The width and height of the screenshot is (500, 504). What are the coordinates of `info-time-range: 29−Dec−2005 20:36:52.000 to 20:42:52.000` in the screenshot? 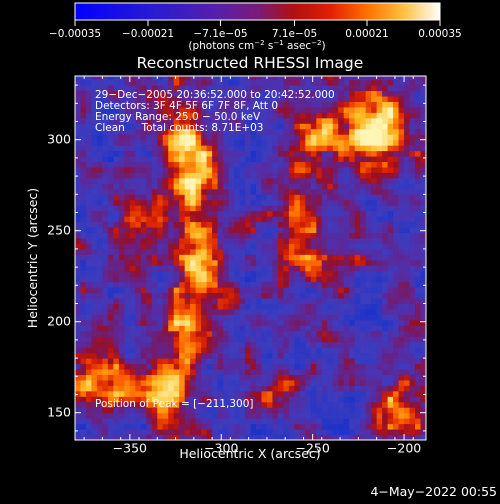 It's located at (215, 95).